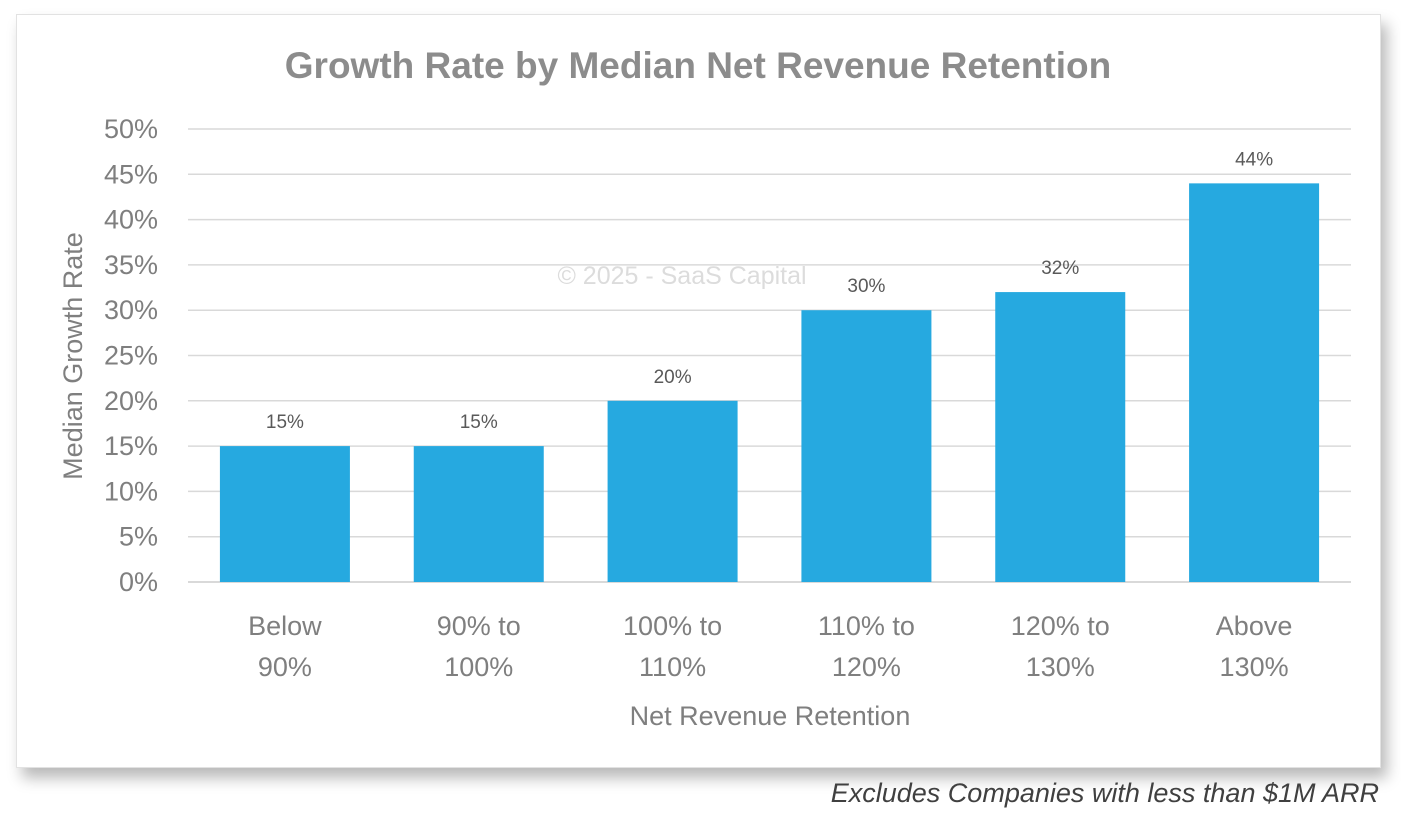 The width and height of the screenshot is (1401, 830). I want to click on x-tick-label: Below, so click(285, 626).